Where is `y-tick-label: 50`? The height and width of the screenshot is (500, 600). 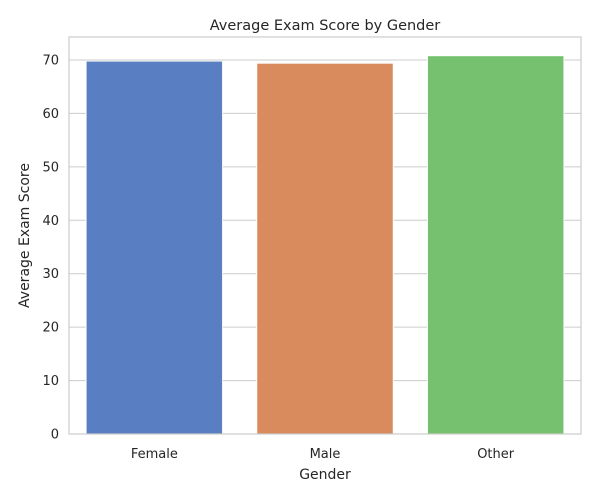 y-tick-label: 50 is located at coordinates (50, 167).